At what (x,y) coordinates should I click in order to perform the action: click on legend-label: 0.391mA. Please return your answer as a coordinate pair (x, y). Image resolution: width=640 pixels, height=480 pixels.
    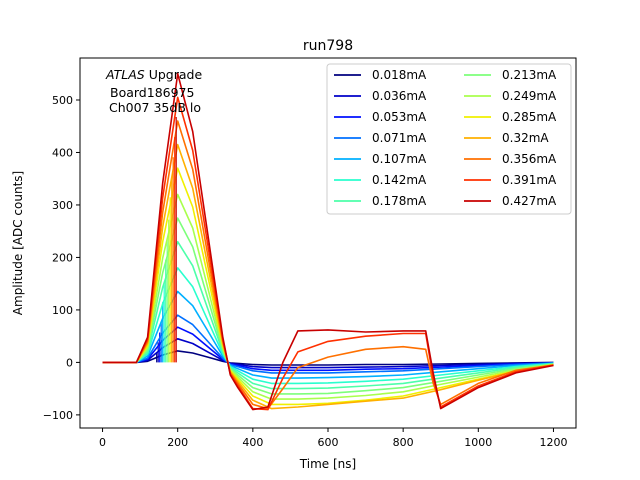
    Looking at the image, I should click on (529, 180).